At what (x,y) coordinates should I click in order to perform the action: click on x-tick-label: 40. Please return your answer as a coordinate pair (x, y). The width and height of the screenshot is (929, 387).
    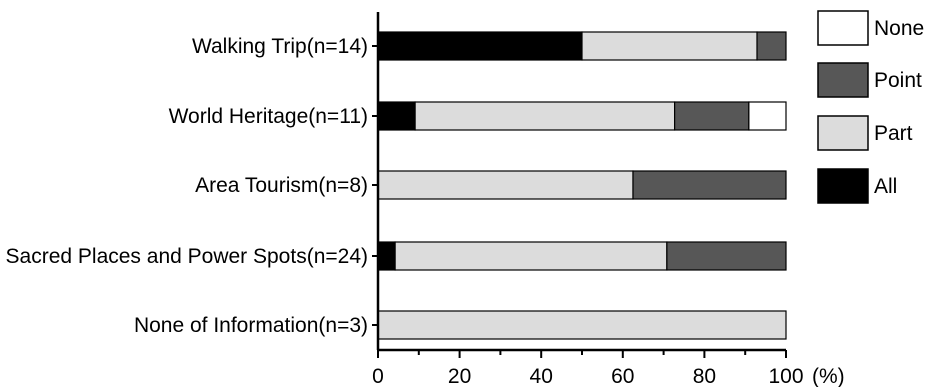
    Looking at the image, I should click on (541, 376).